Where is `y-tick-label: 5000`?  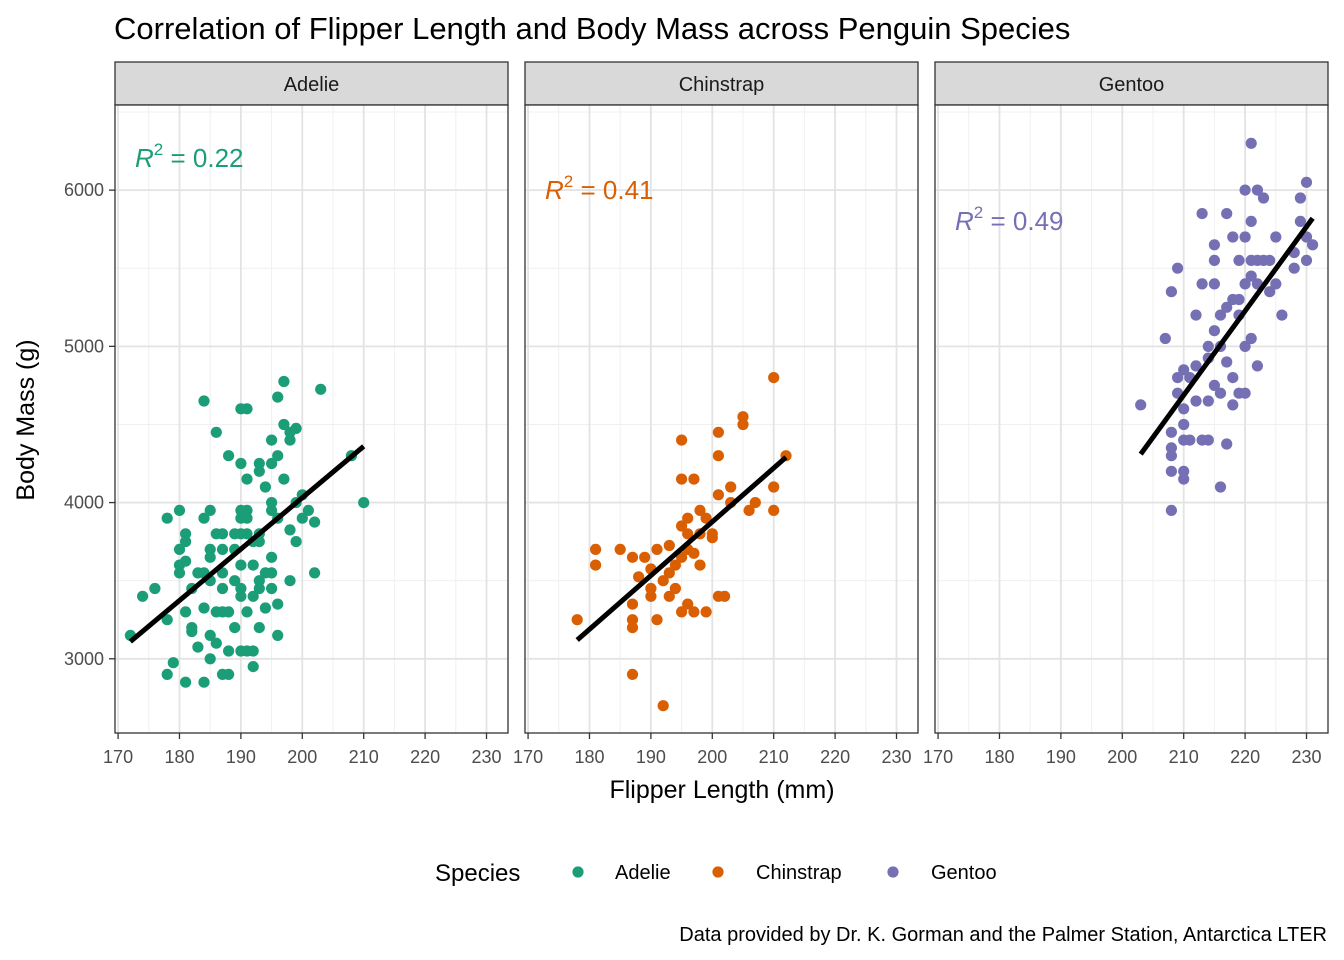 y-tick-label: 5000 is located at coordinates (84, 346).